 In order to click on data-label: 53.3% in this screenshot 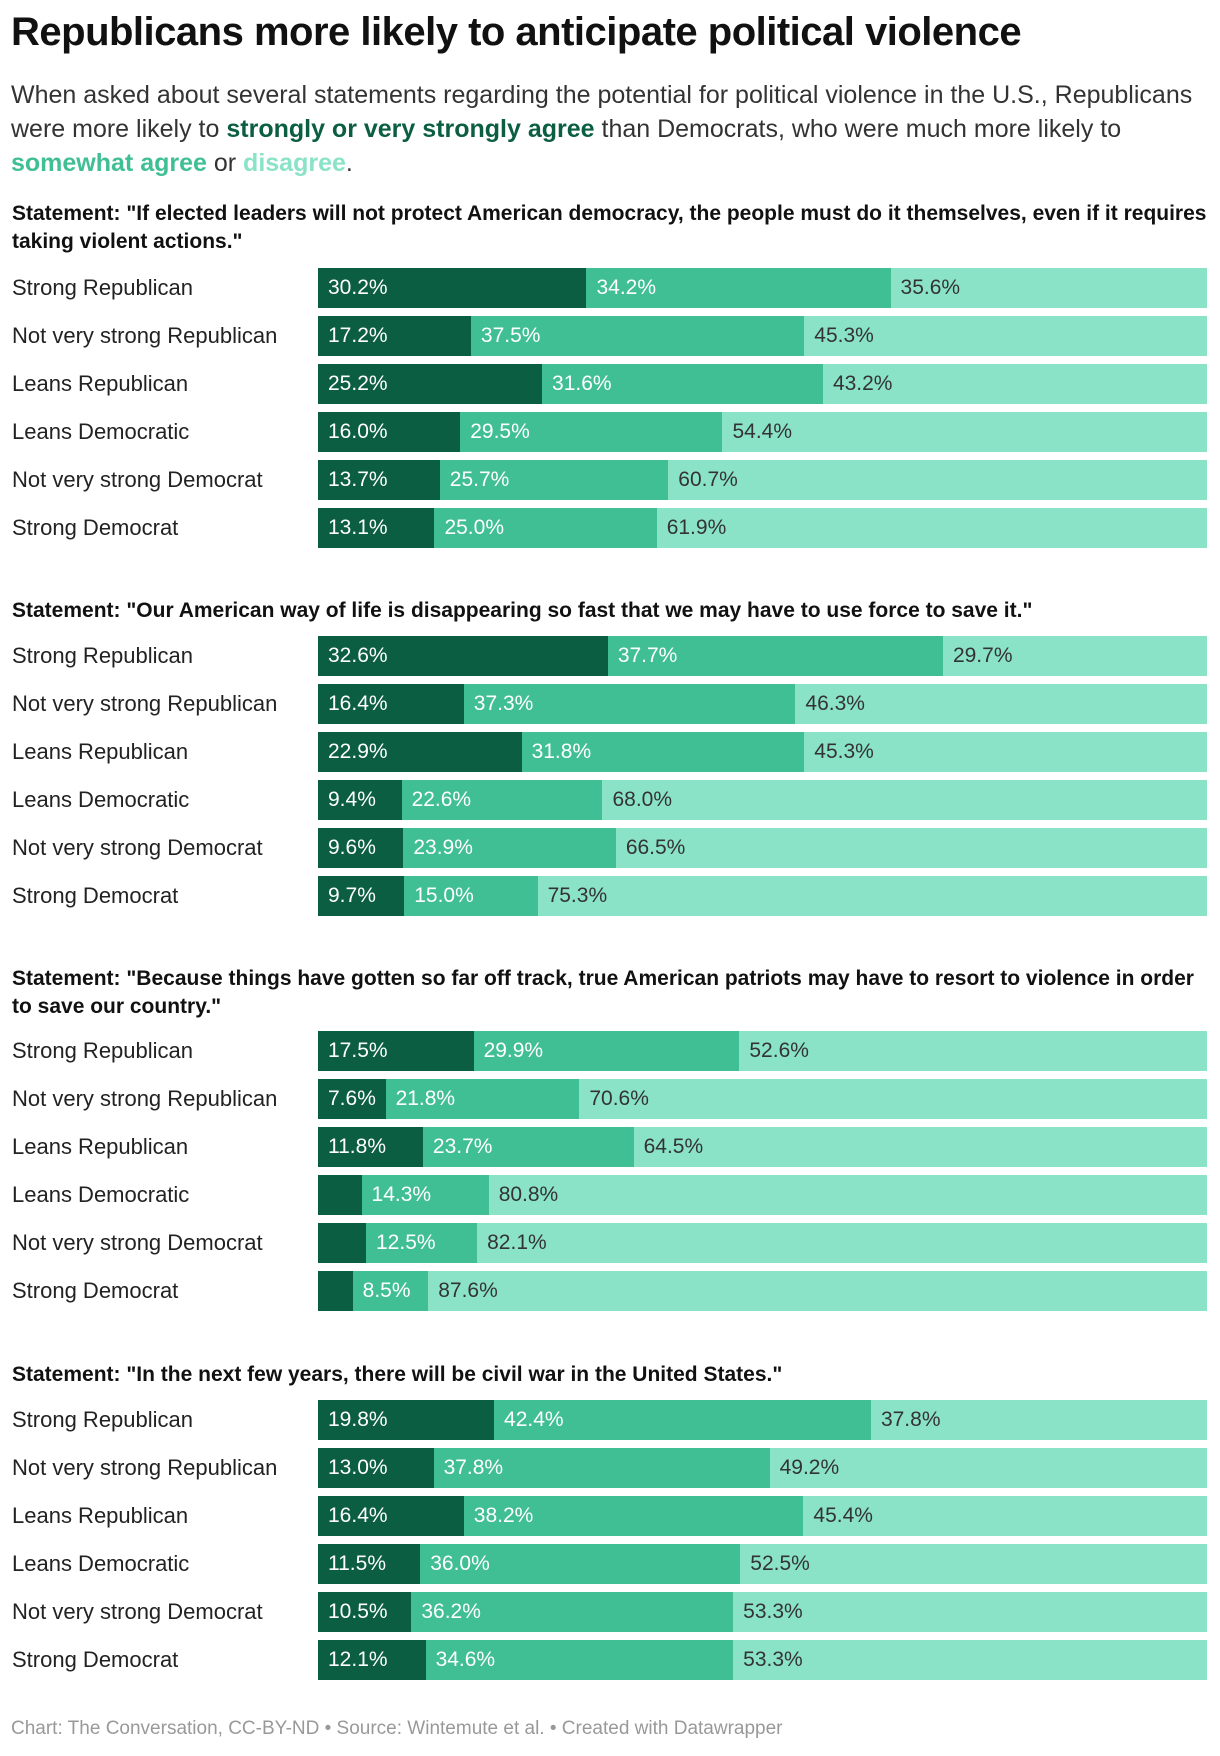, I will do `click(773, 1659)`.